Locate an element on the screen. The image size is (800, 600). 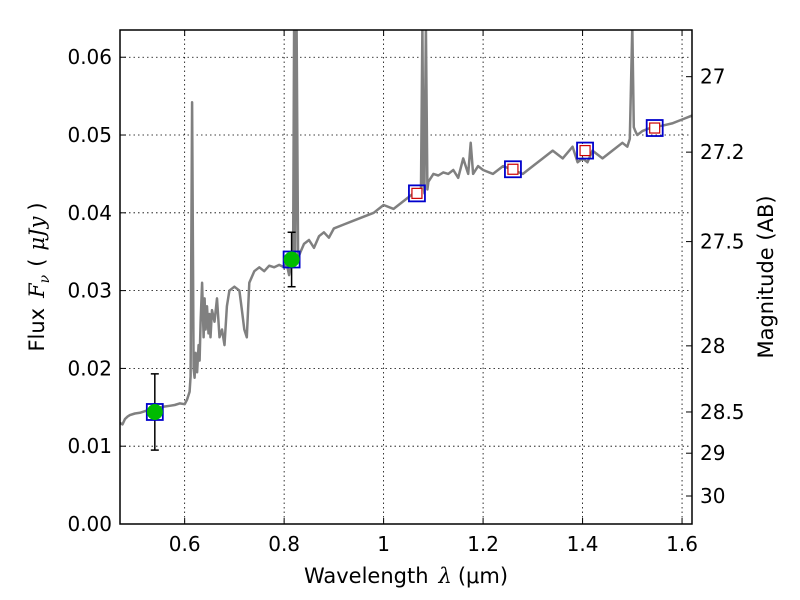
x-tick-label: 0.8 is located at coordinates (284, 544).